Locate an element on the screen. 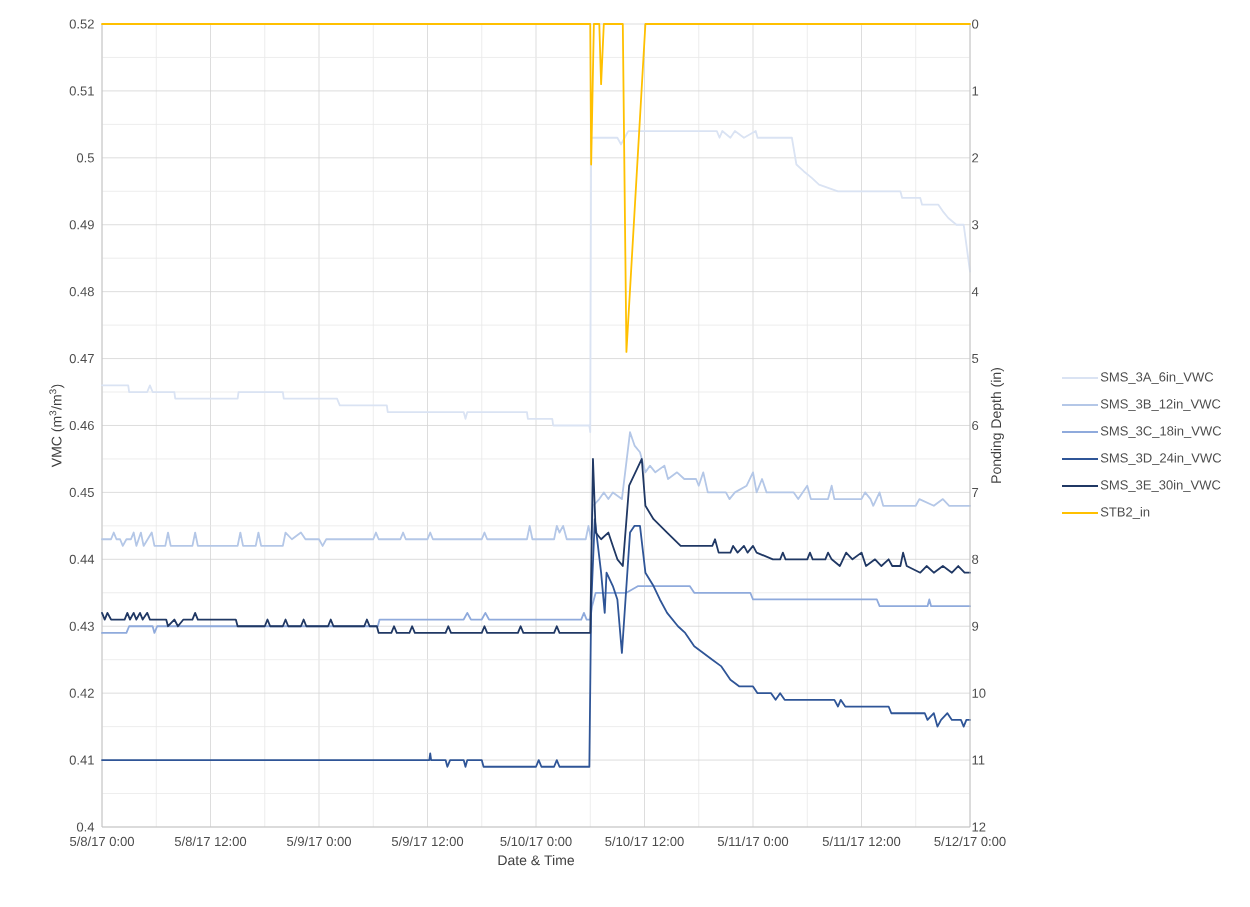 This screenshot has height=907, width=1250. y2-tick-label: 5 is located at coordinates (975, 359).